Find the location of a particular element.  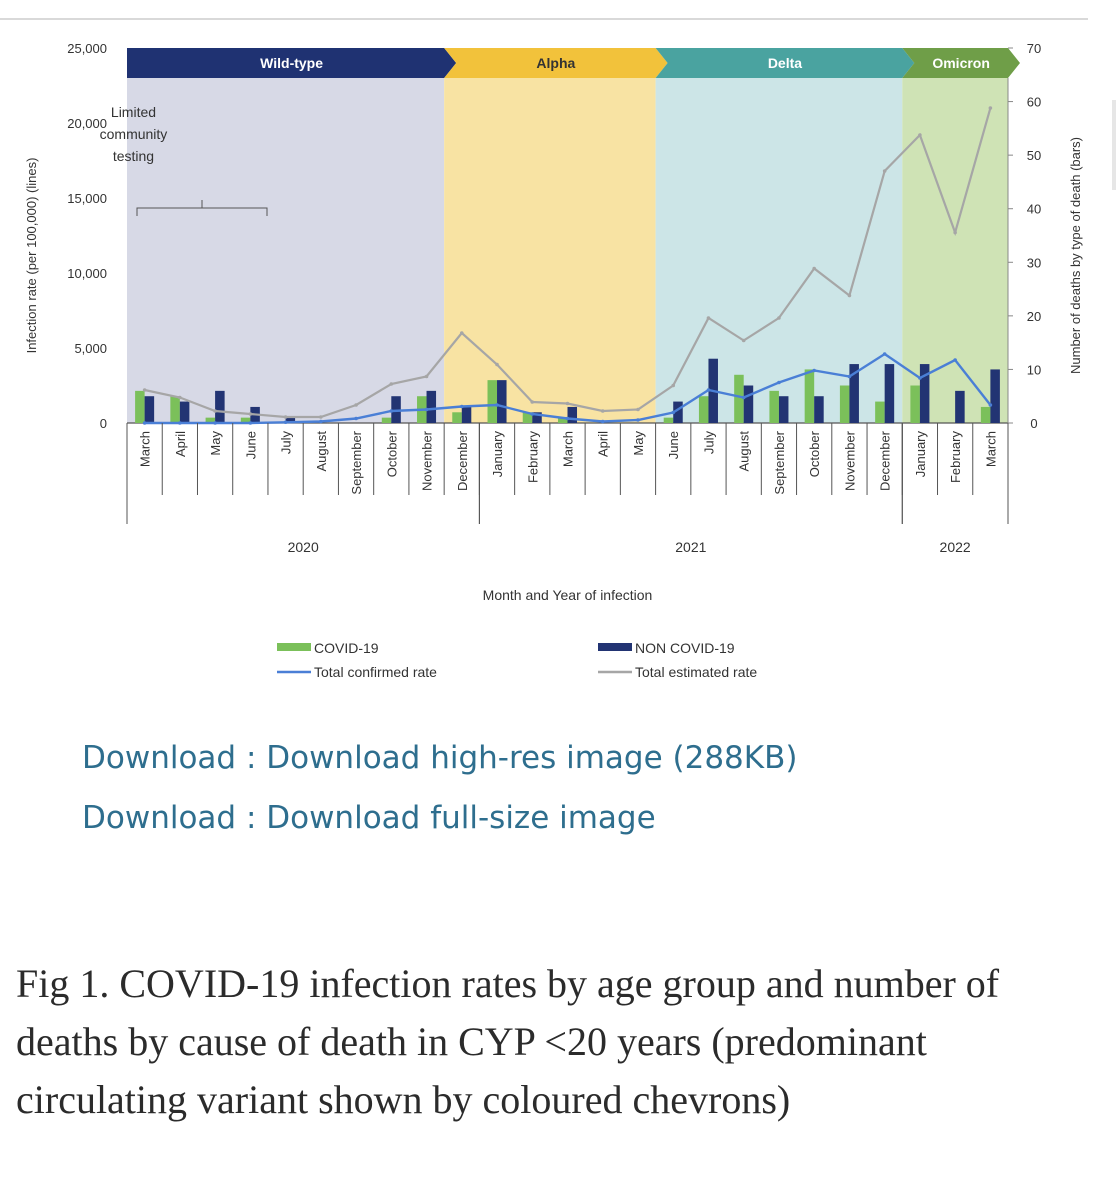

left-tick-label: 5,000 is located at coordinates (90, 348).